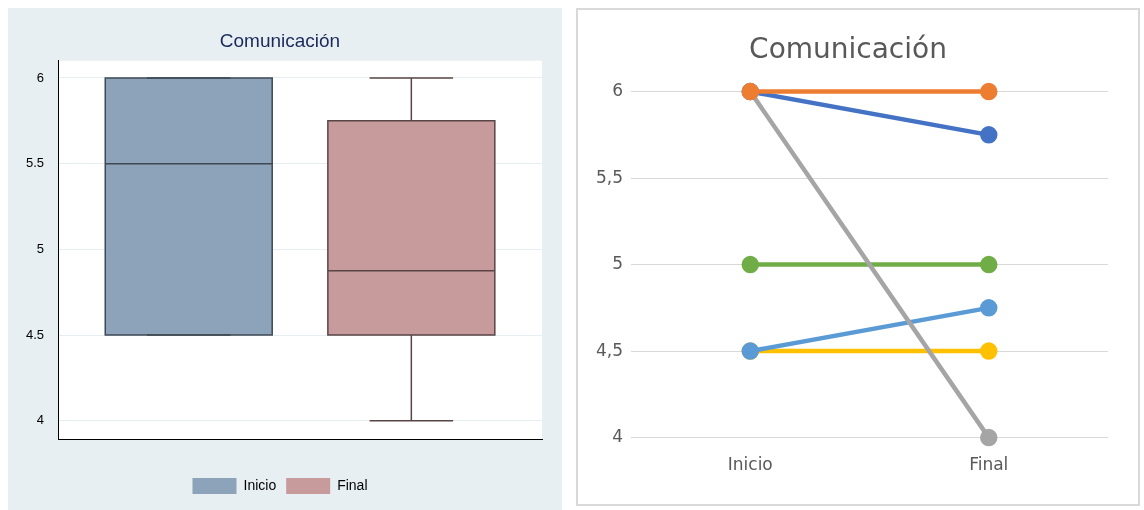  What do you see at coordinates (609, 176) in the screenshot?
I see `y-tick-label: 5,5` at bounding box center [609, 176].